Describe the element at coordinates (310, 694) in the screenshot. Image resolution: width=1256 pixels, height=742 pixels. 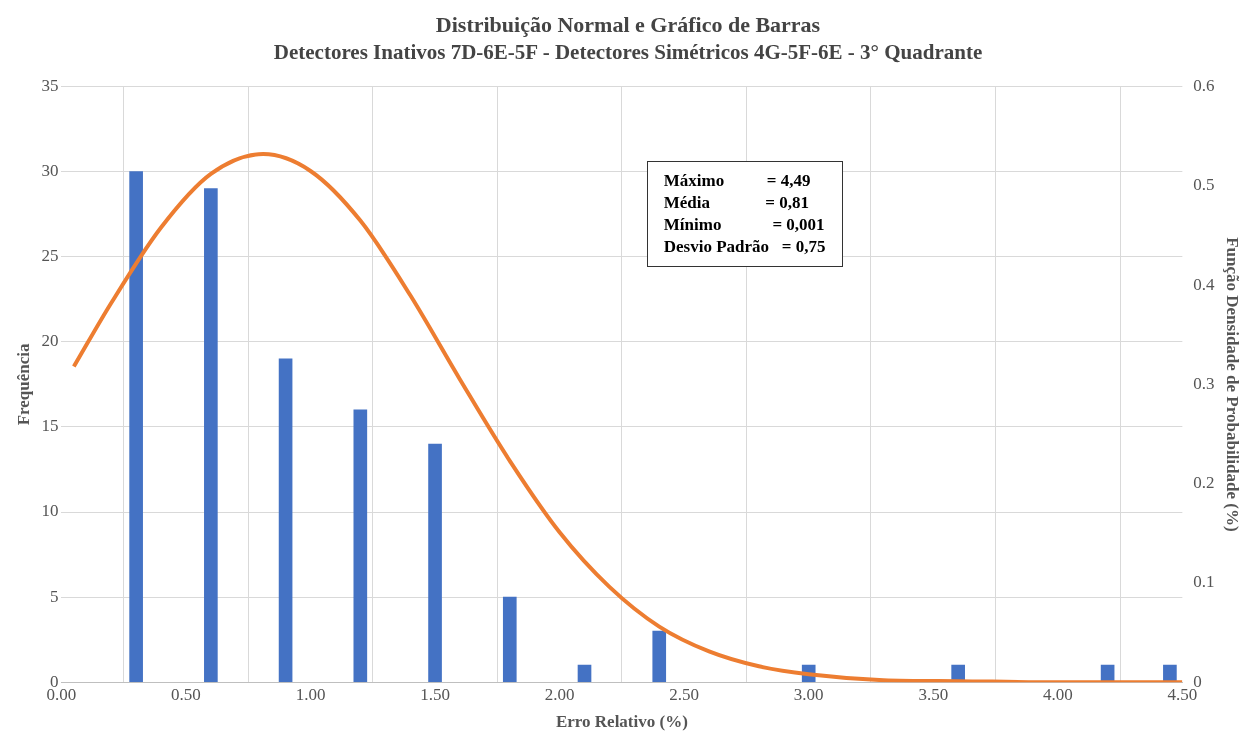
I see `x-tick-label: 1.00` at that location.